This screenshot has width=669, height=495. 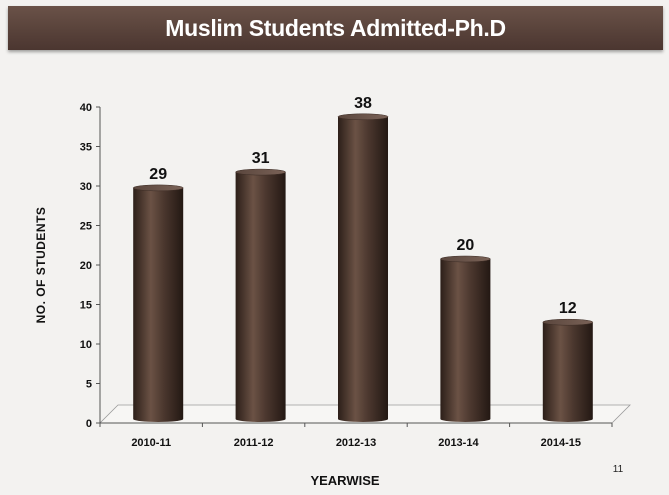 What do you see at coordinates (356, 443) in the screenshot?
I see `x-tick-label: 2012-13` at bounding box center [356, 443].